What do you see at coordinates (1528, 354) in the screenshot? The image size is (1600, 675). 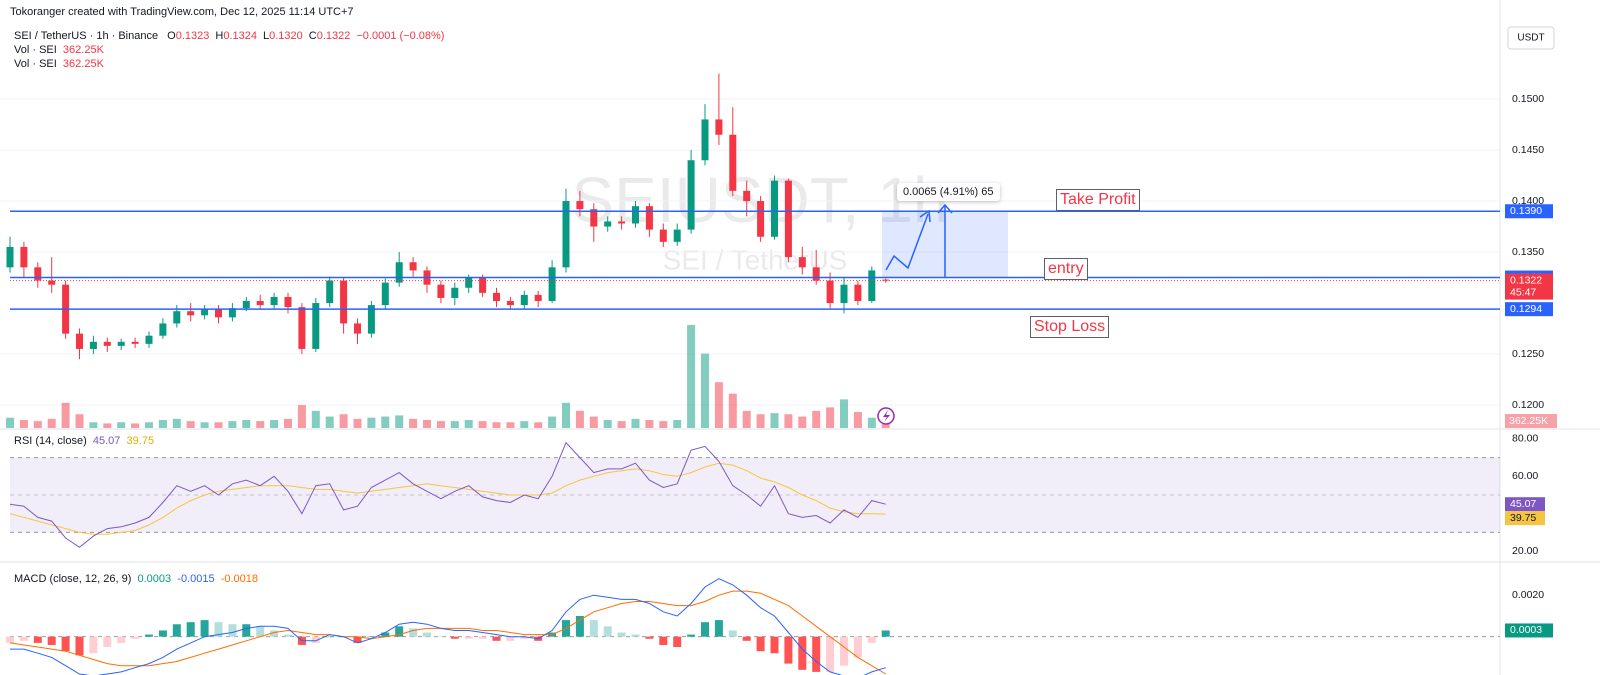 I see `y-tick-label: 0.1250` at bounding box center [1528, 354].